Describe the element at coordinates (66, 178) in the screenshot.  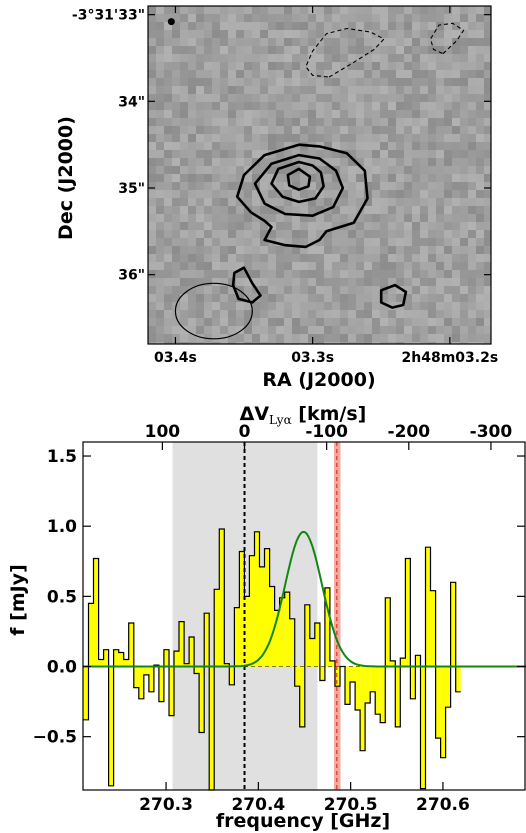
I see `y-axis-label: Dec (J2000)` at that location.